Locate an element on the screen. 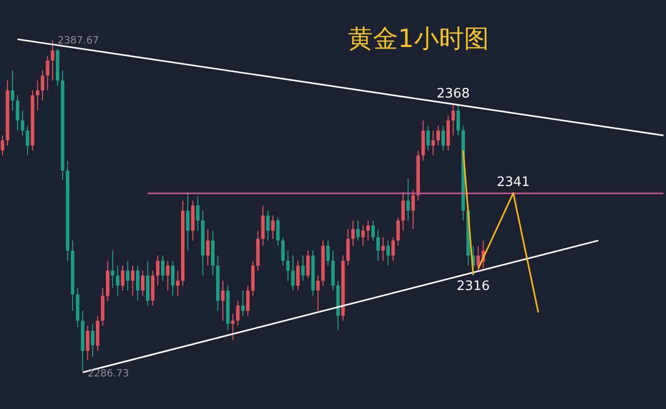  annotation: 2341 is located at coordinates (513, 182).